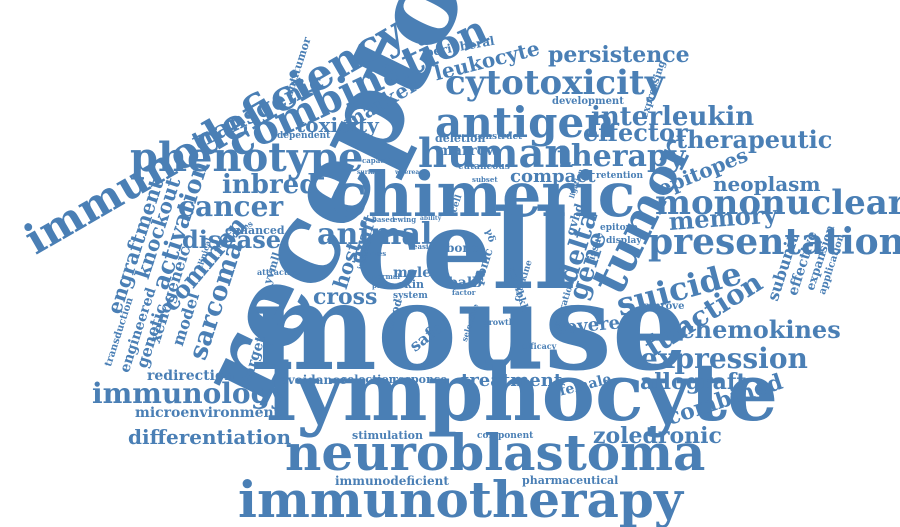 The height and width of the screenshot is (527, 900). What do you see at coordinates (539, 346) in the screenshot?
I see `cloud-word: efficacy` at bounding box center [539, 346].